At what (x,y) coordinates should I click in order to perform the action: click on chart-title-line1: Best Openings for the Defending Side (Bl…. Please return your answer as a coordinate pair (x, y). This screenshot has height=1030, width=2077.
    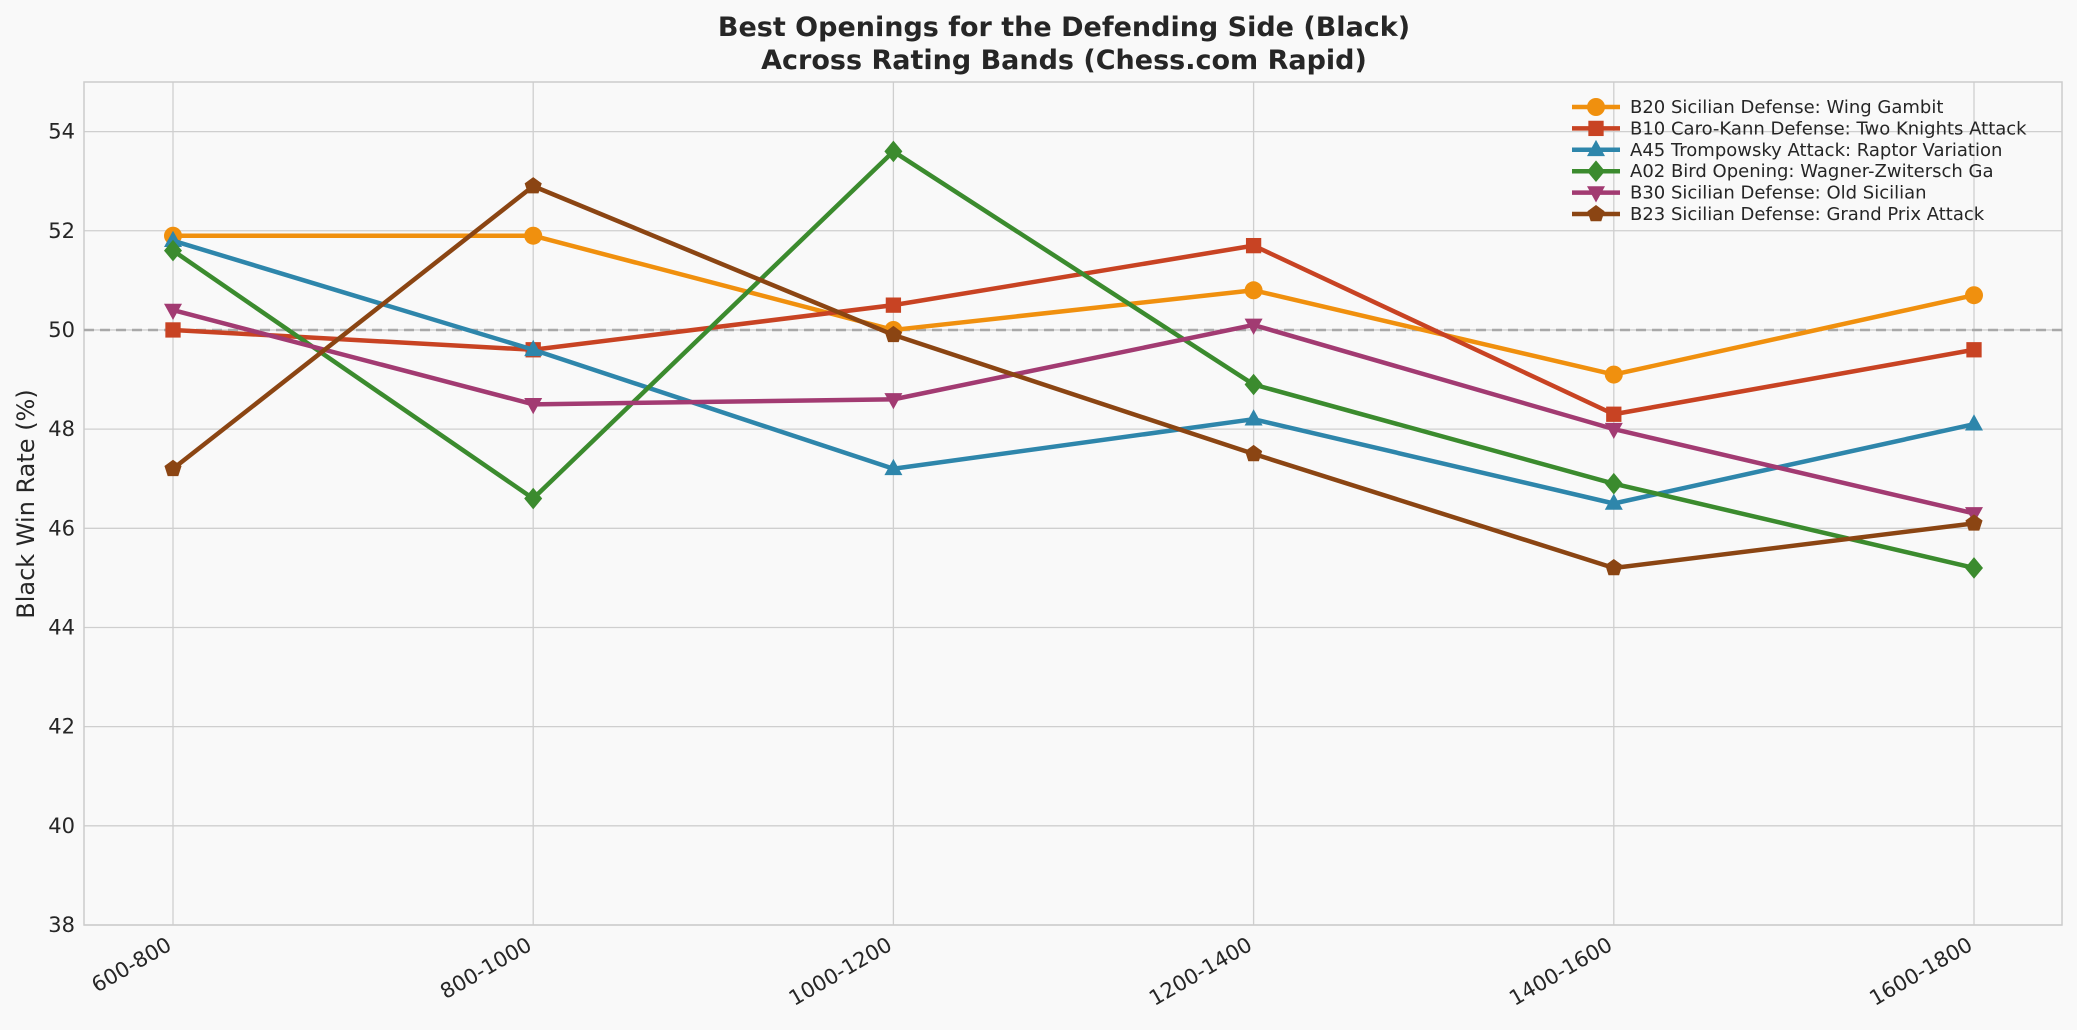
    Looking at the image, I should click on (1064, 27).